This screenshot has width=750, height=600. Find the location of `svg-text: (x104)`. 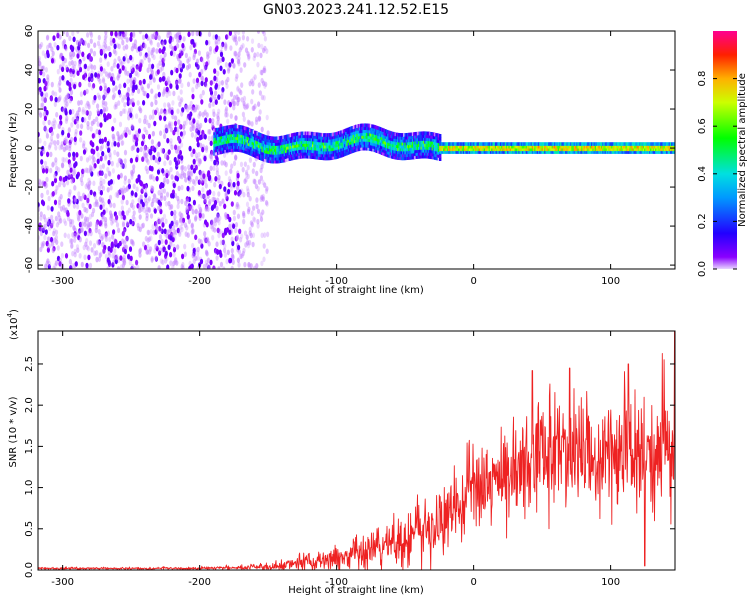

svg-text: (x104) is located at coordinates (13, 324).